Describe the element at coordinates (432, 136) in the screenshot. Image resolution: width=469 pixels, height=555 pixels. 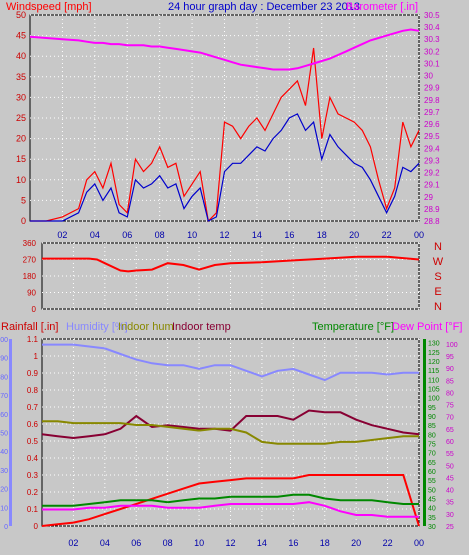
I see `barometer-y-tick-label: 29.5` at that location.